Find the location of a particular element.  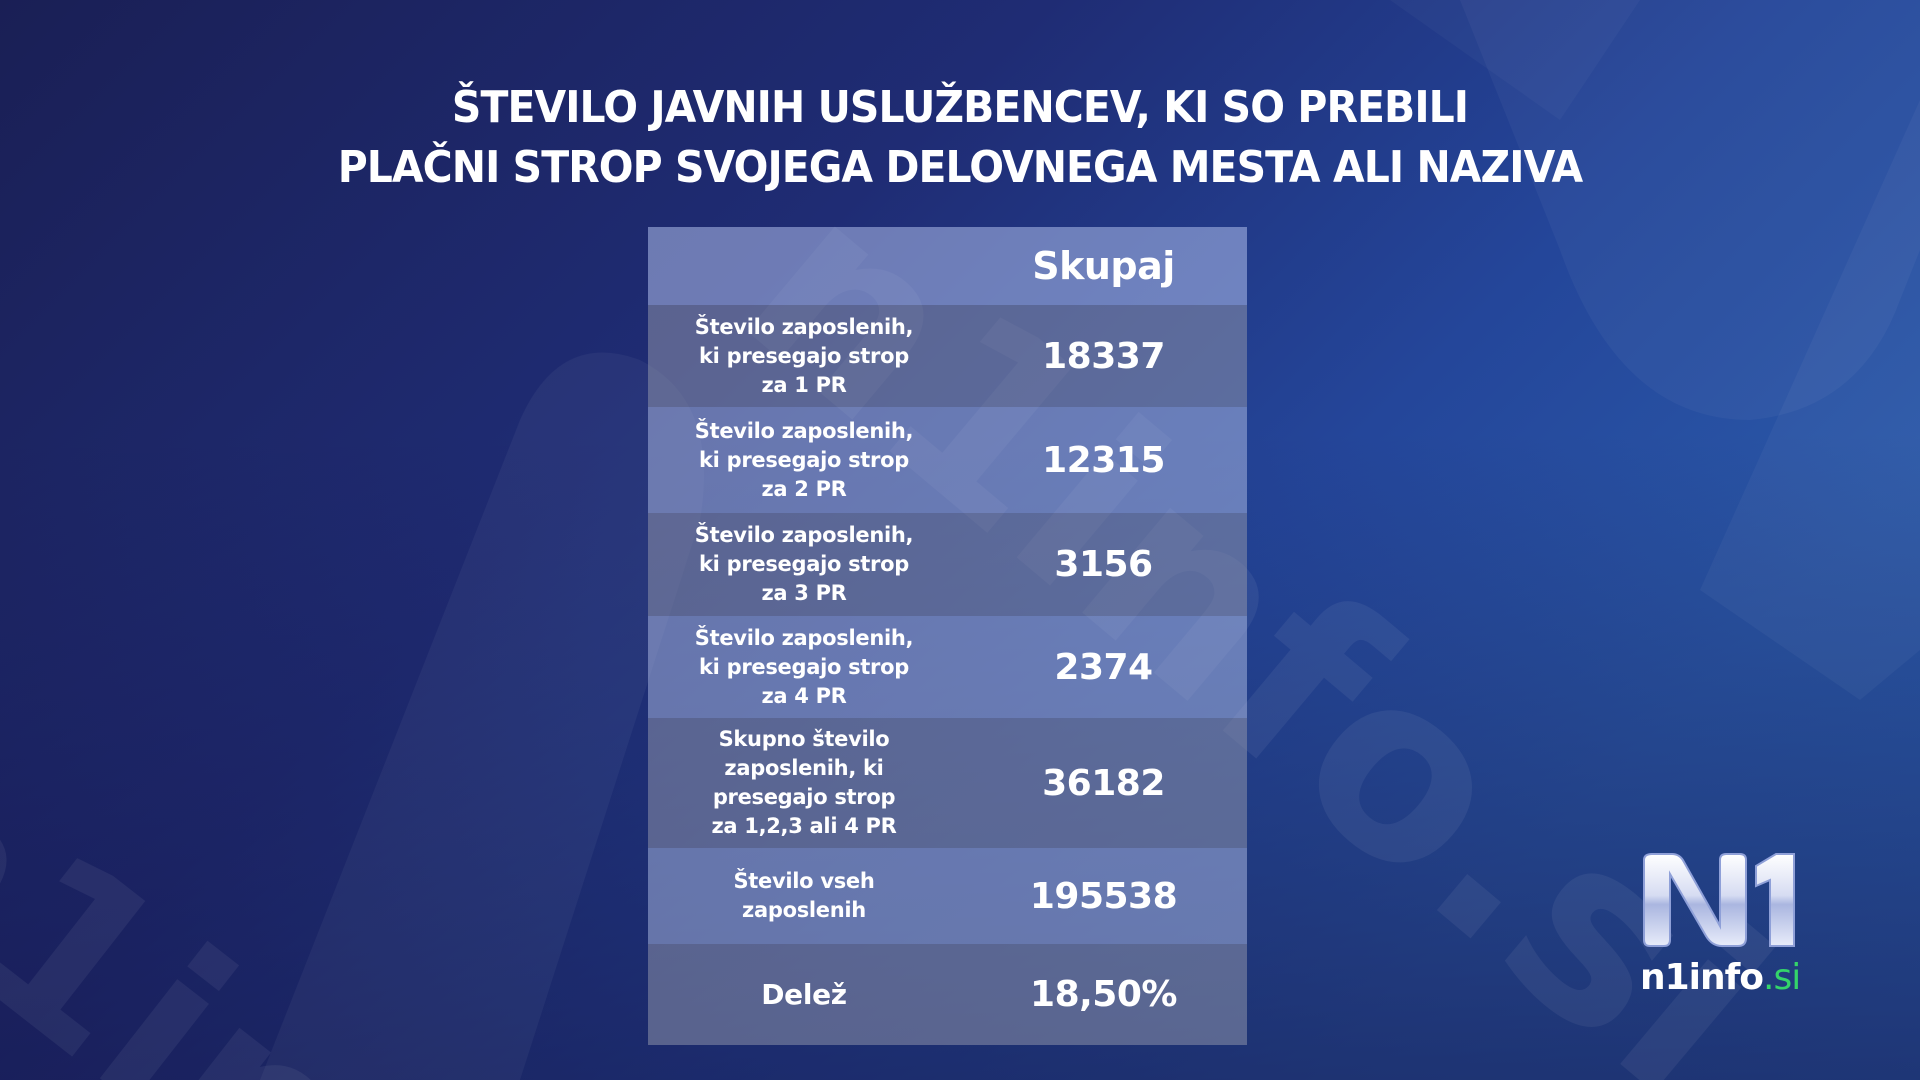

logo-text-domain: .si is located at coordinates (1782, 977).